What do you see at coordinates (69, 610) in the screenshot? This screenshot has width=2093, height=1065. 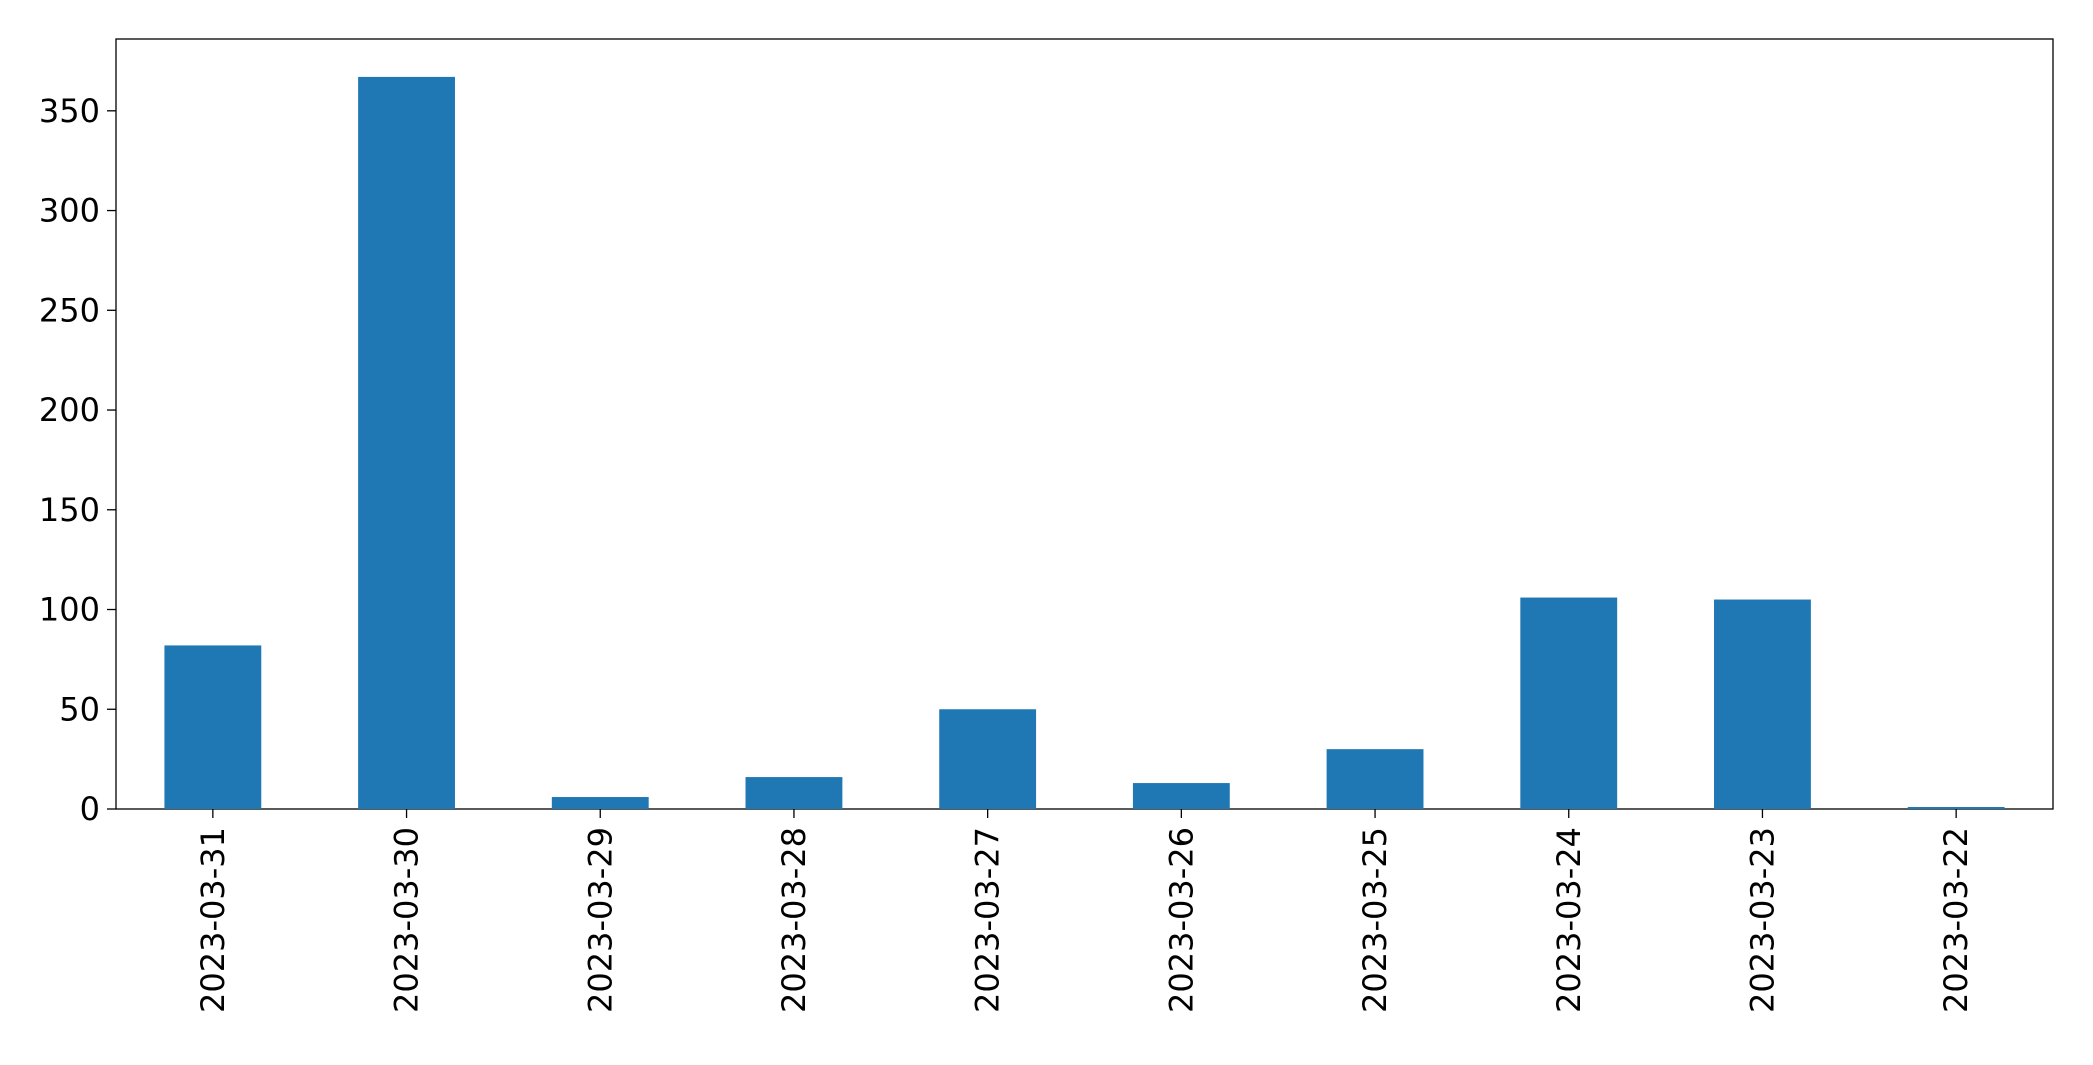 I see `y-tick-label: 100` at bounding box center [69, 610].